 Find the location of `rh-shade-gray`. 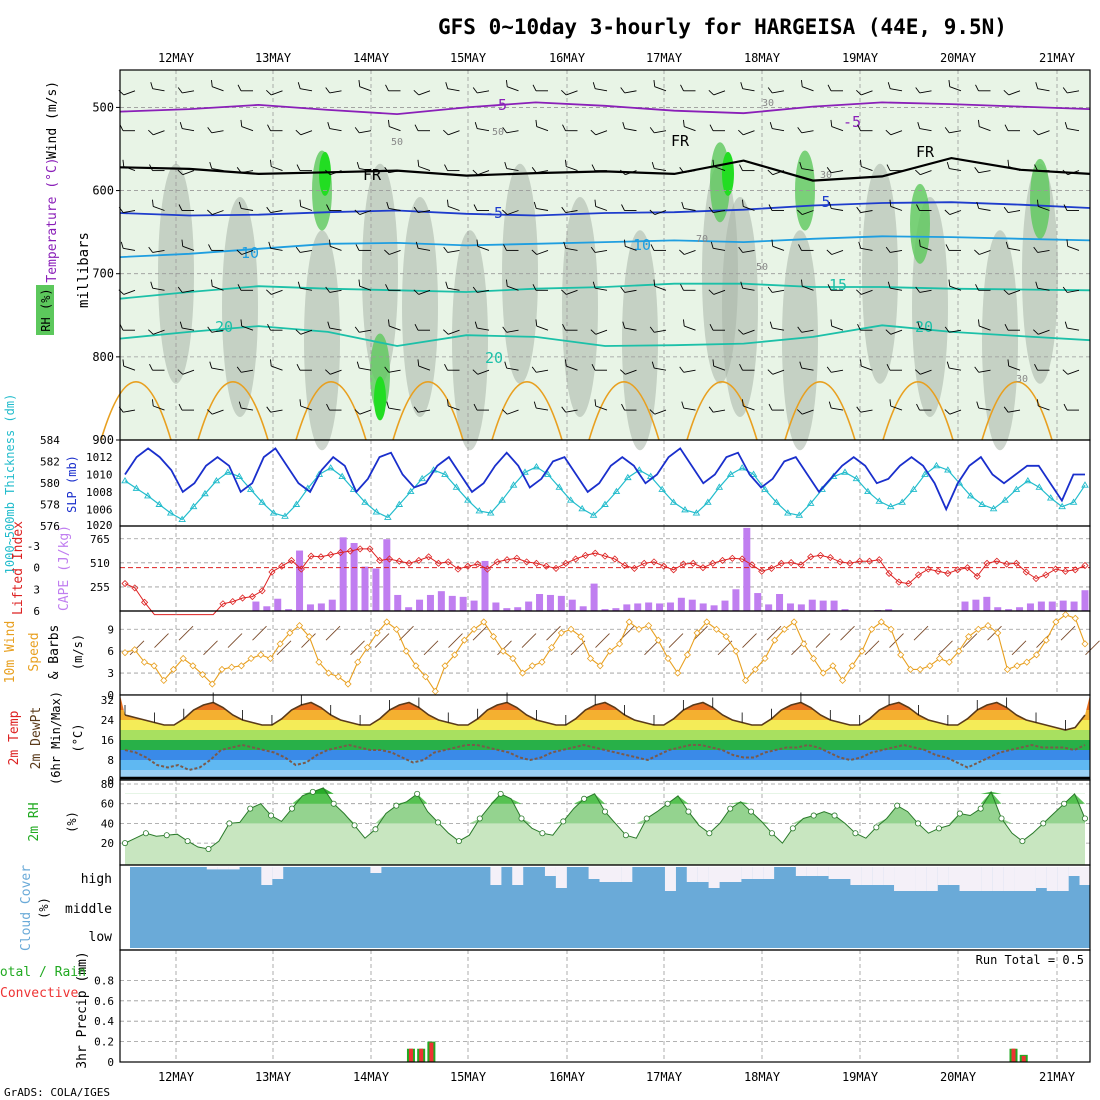

rh-shade-gray is located at coordinates (470, 340).